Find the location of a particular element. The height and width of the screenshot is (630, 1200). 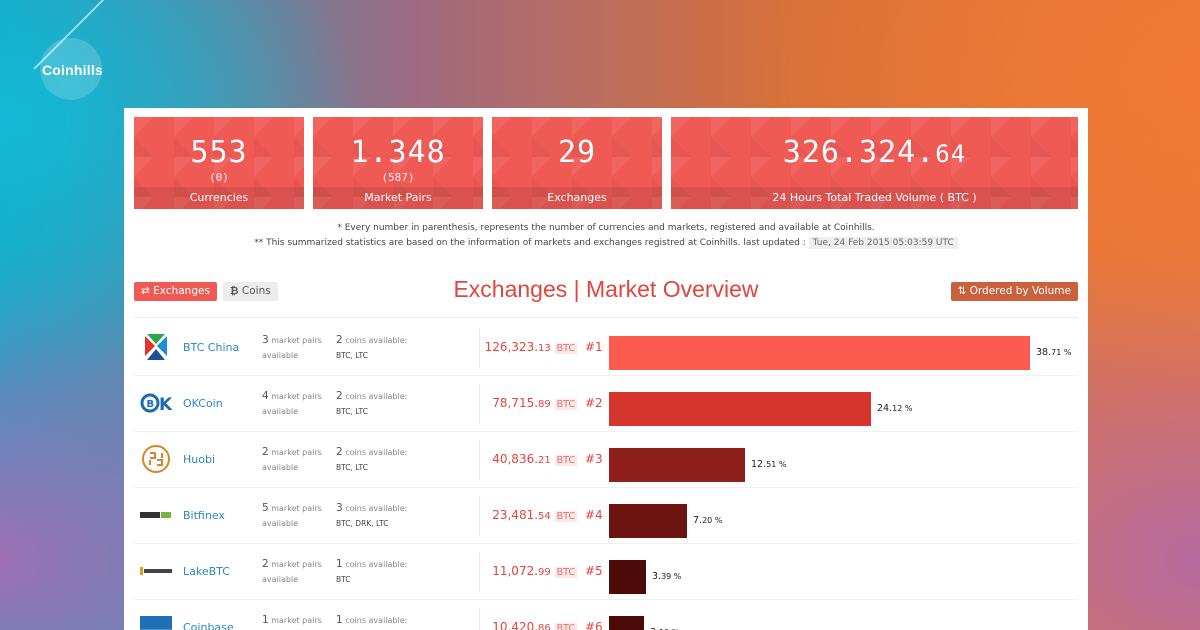

huobi-logo-icon is located at coordinates (156, 459).